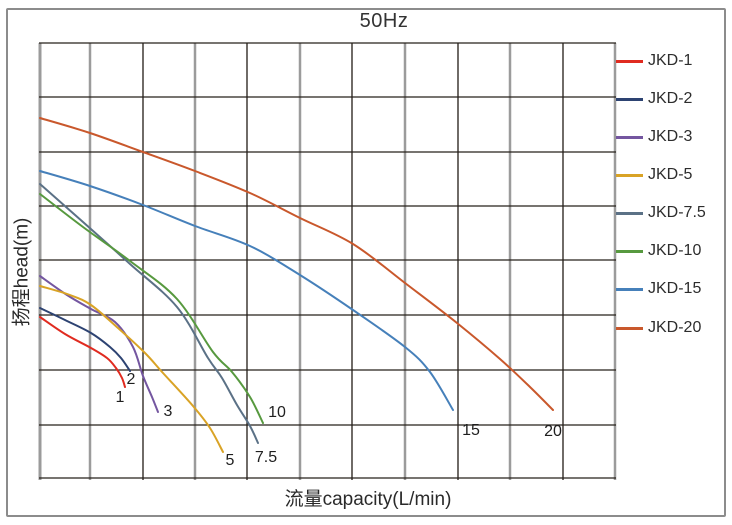 The height and width of the screenshot is (525, 732). I want to click on legend-label: JKD-1, so click(670, 60).